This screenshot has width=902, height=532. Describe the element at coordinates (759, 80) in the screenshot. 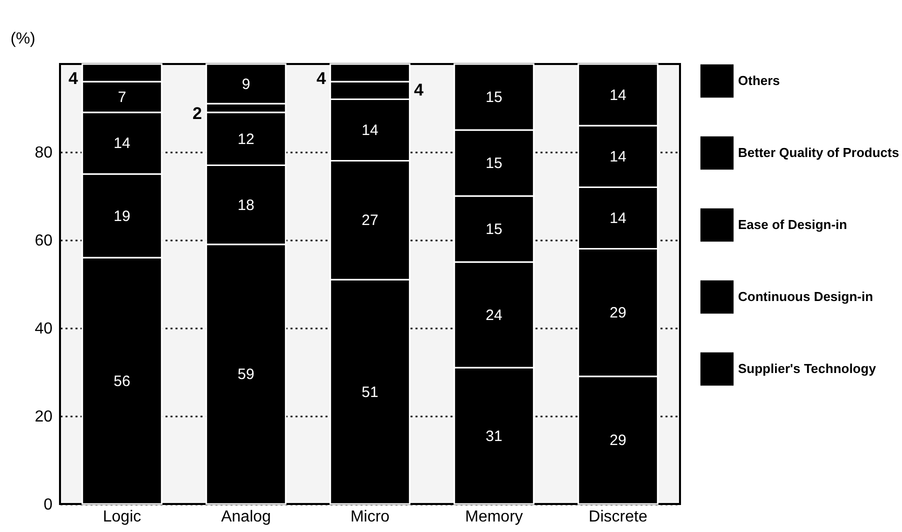

I see `text: Others` at that location.